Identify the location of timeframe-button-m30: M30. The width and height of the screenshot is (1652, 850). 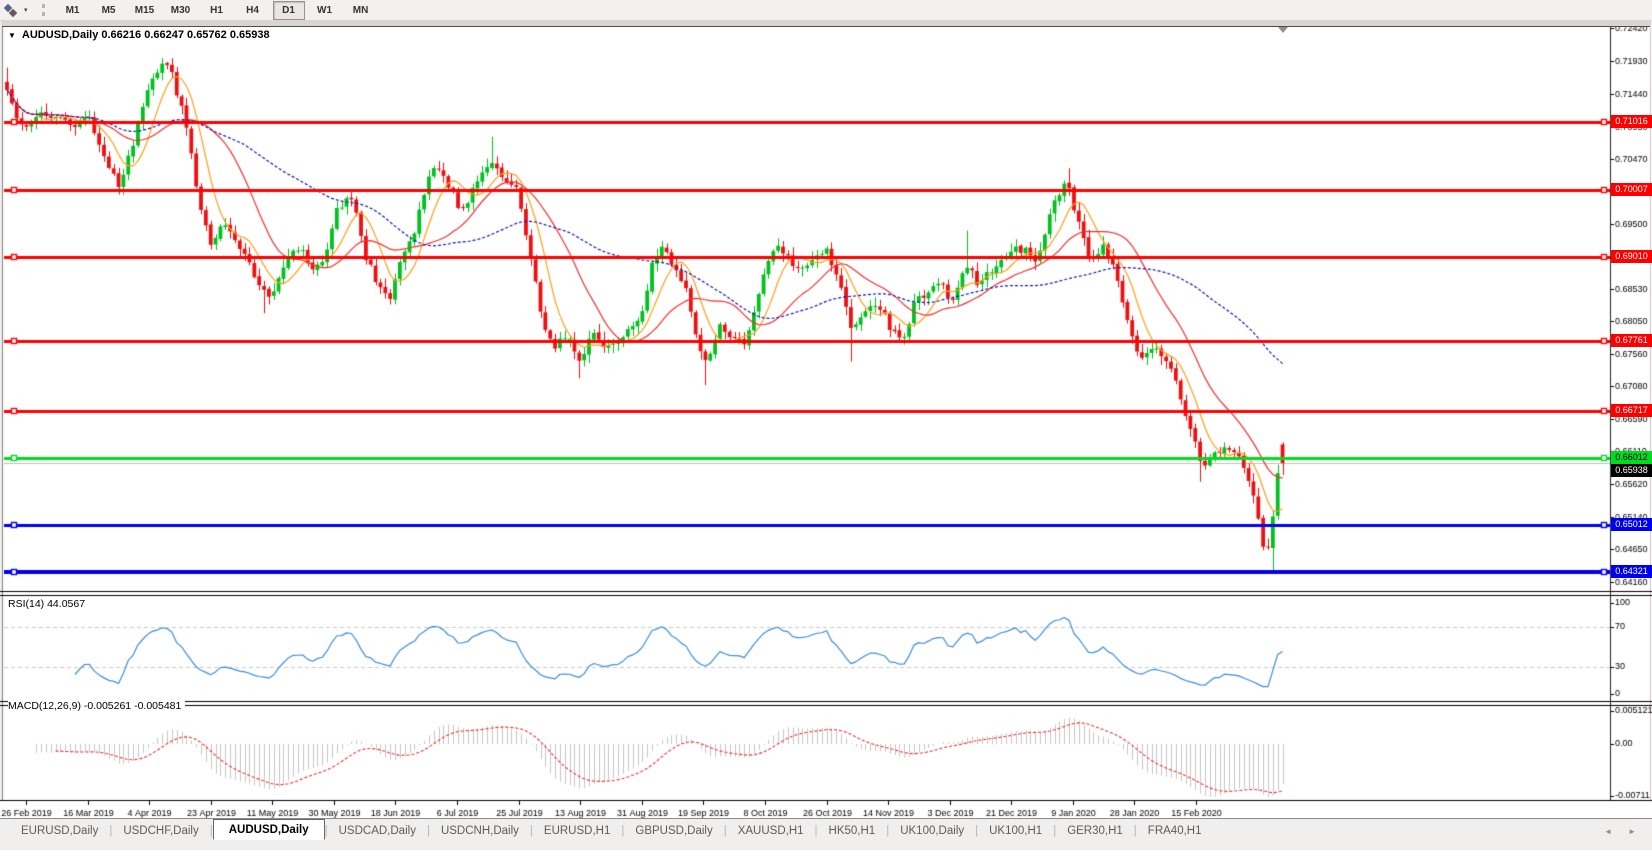
(180, 10).